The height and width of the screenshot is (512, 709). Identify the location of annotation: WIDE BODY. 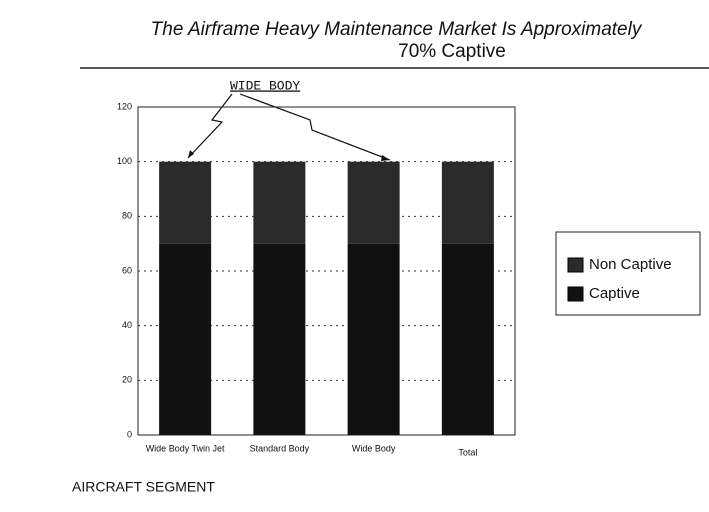
(265, 85).